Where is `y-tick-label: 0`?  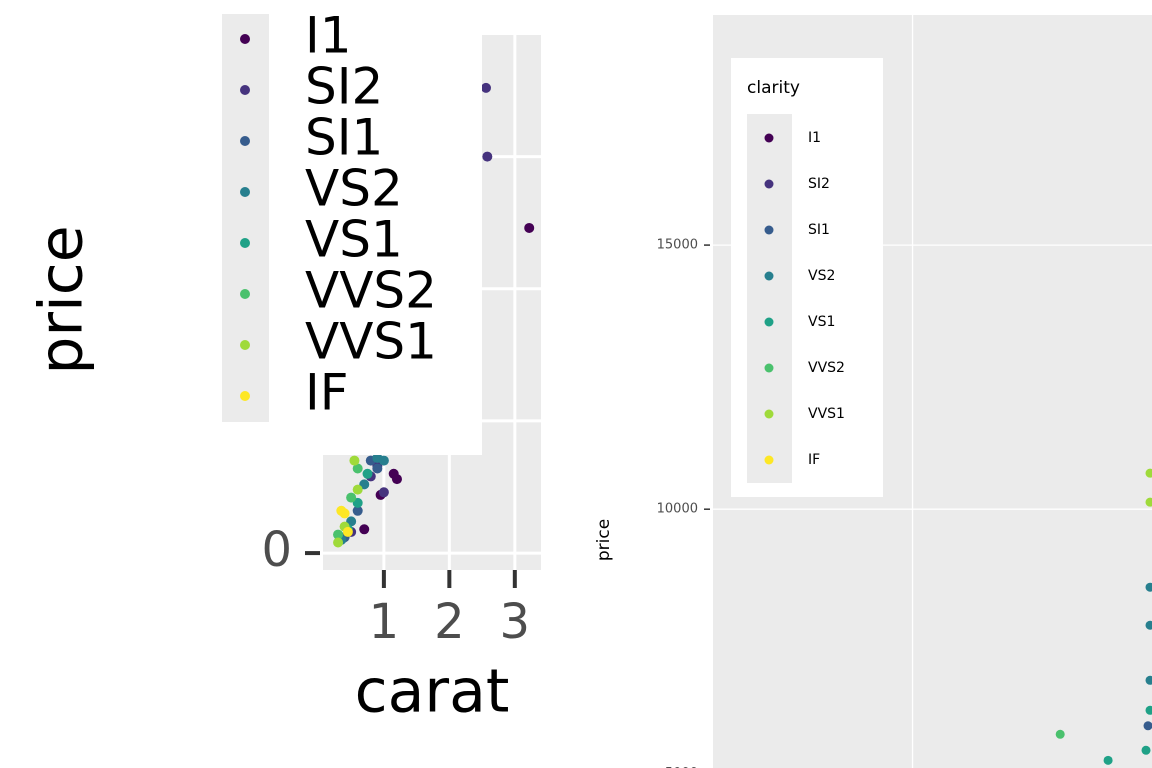 y-tick-label: 0 is located at coordinates (276, 550).